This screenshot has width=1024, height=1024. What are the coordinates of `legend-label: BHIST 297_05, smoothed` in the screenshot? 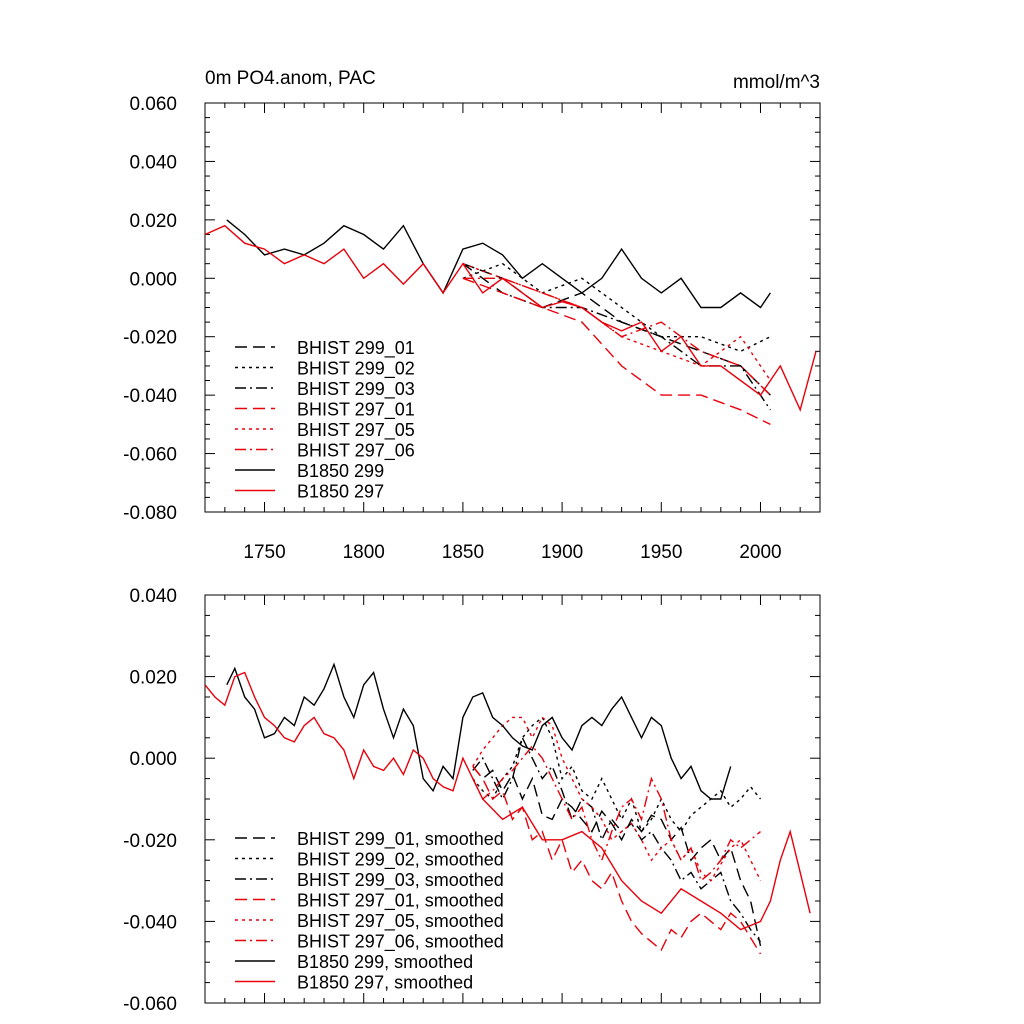 It's located at (400, 921).